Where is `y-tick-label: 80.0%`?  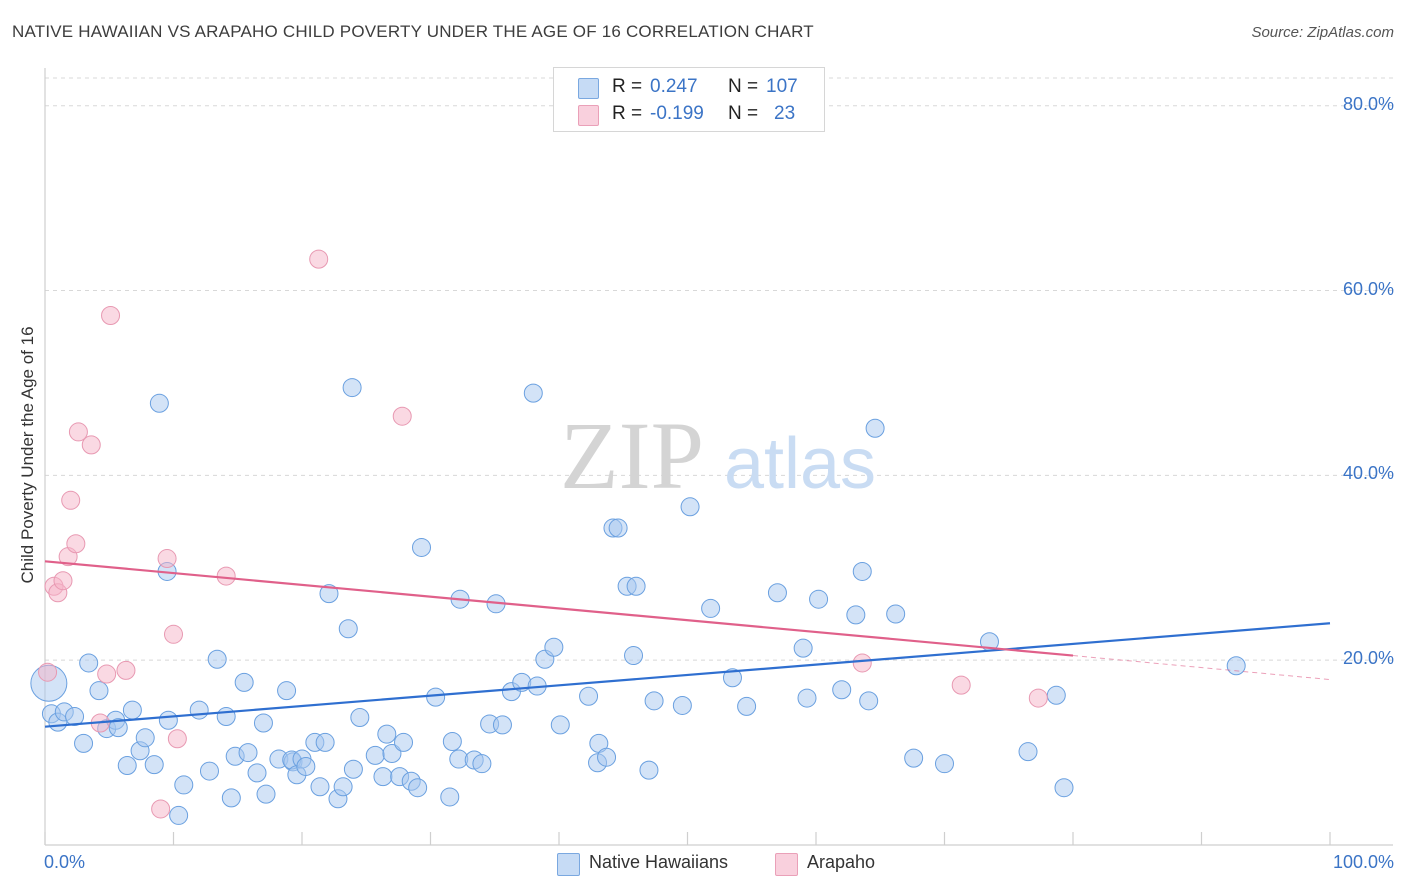
y-tick-label: 80.0% is located at coordinates (1368, 103).